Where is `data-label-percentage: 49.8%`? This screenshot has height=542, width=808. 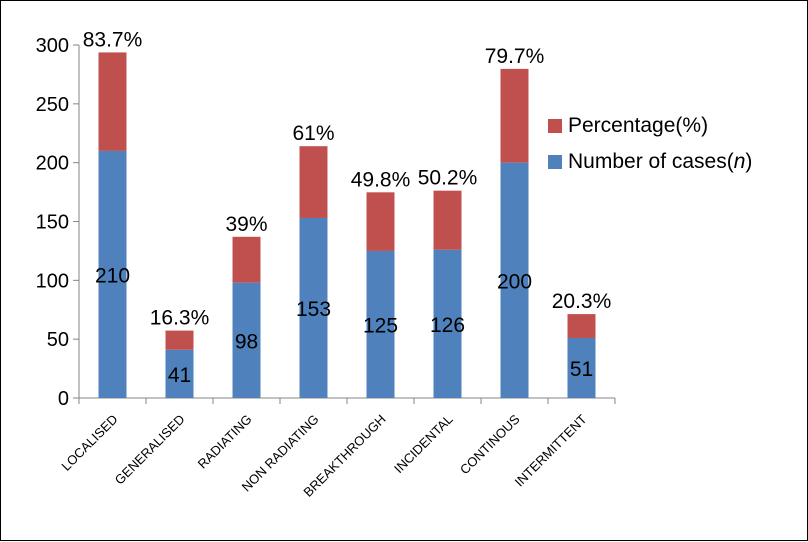 data-label-percentage: 49.8% is located at coordinates (381, 179).